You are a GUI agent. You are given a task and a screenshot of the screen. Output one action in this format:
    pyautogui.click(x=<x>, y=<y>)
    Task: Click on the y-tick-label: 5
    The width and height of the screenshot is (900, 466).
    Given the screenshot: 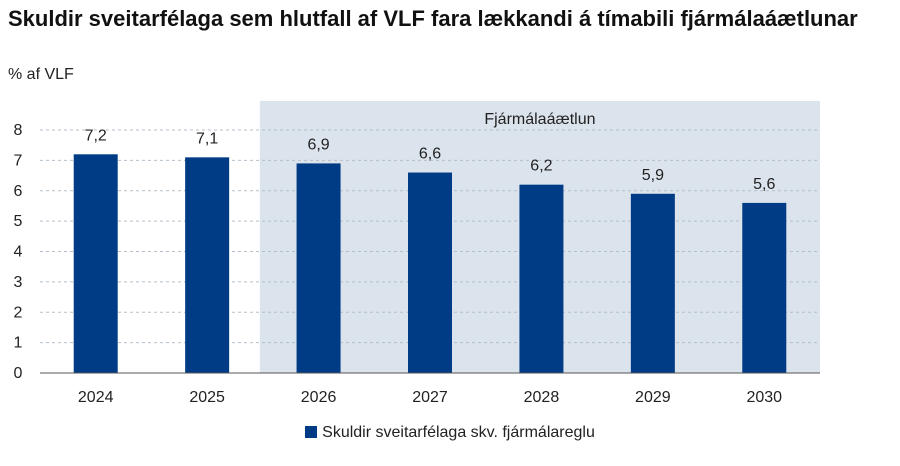 What is the action you would take?
    pyautogui.click(x=18, y=221)
    